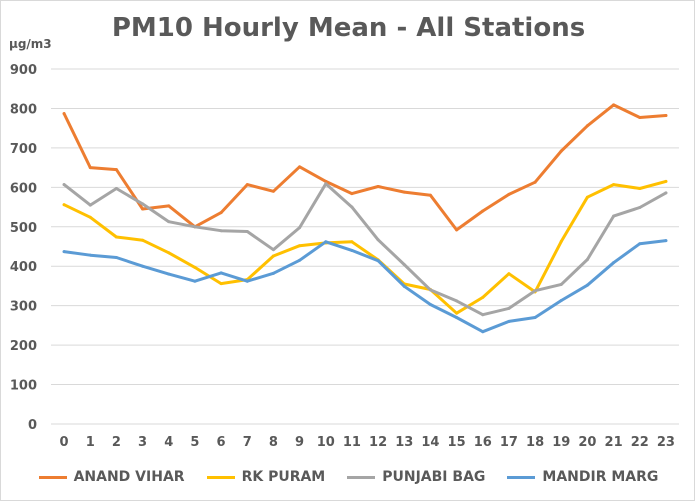  I want to click on chart-title: PM10 Hourly Mean - All Stations, so click(348, 28).